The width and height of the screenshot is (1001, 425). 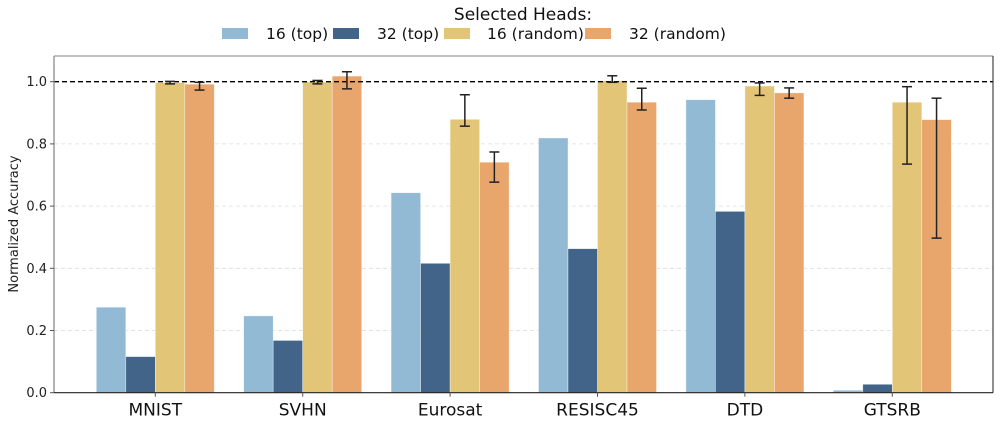 I want to click on bar-eurosat-16-top, so click(x=405, y=293).